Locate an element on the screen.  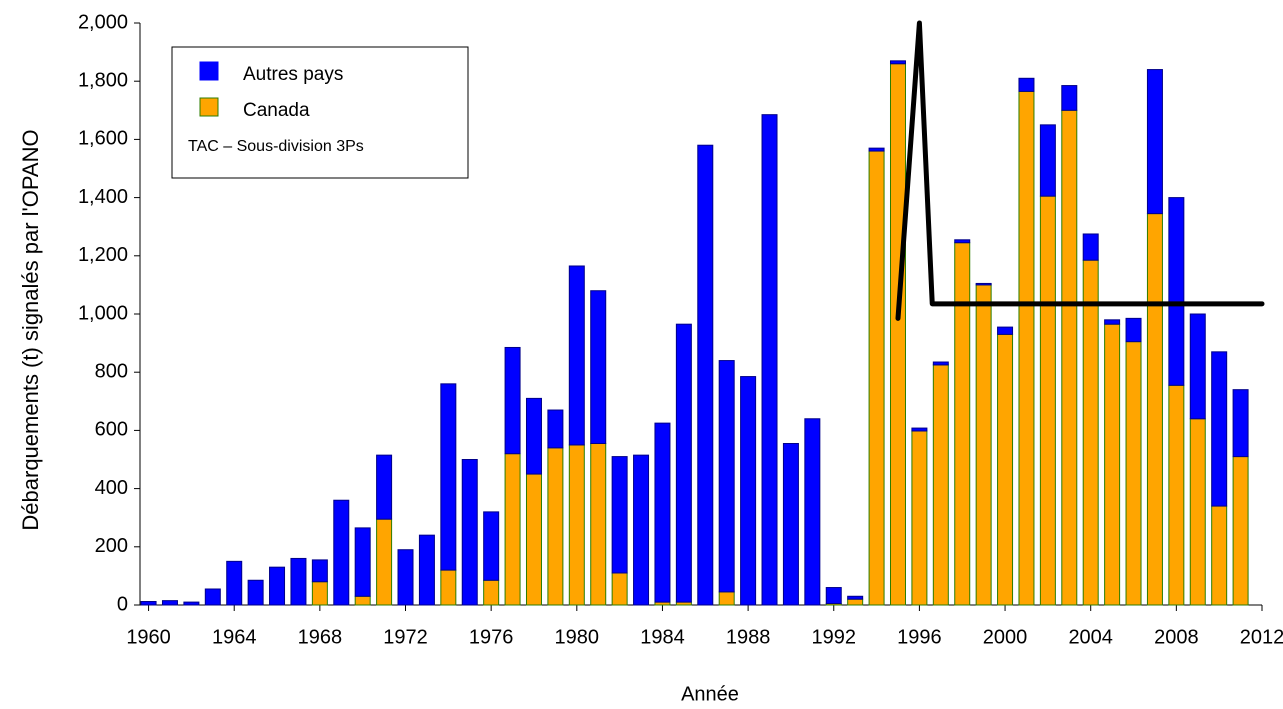
y-tick-label: 1,600 is located at coordinates (103, 139).